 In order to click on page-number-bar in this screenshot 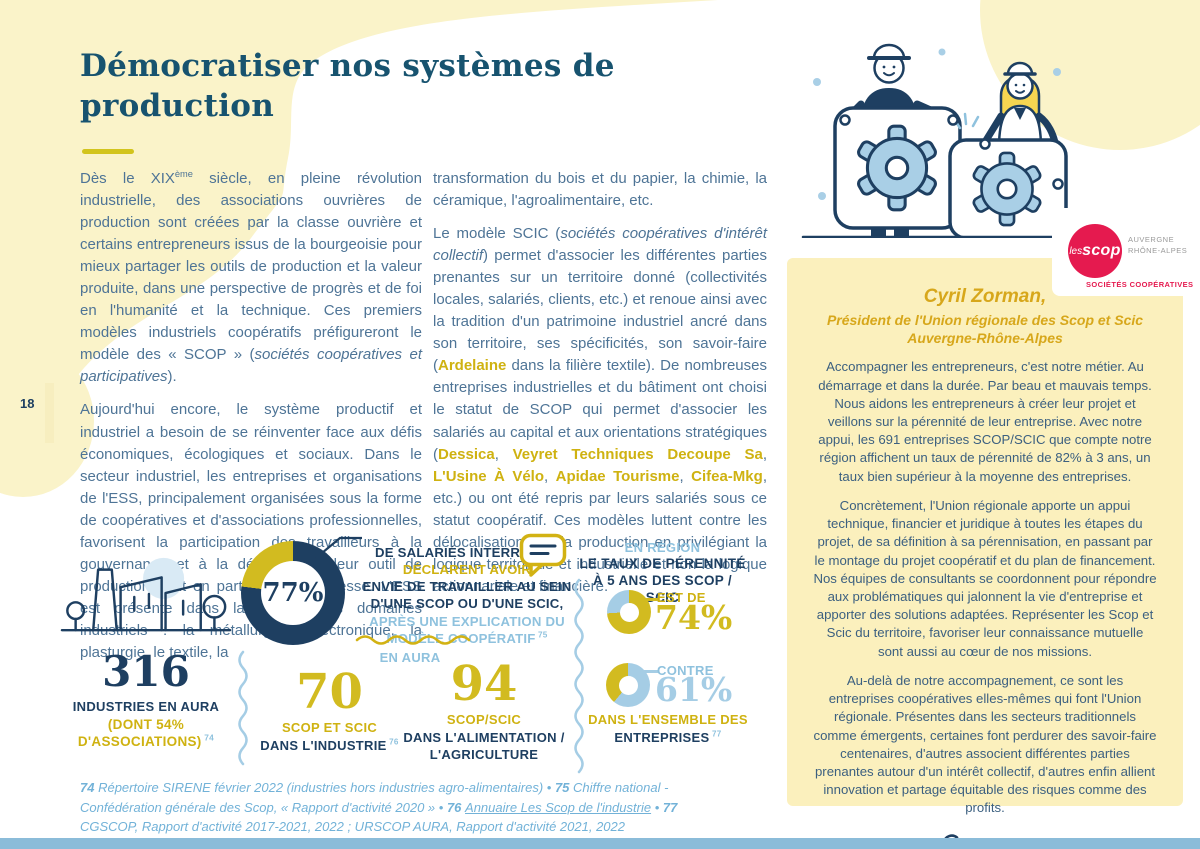, I will do `click(49, 413)`.